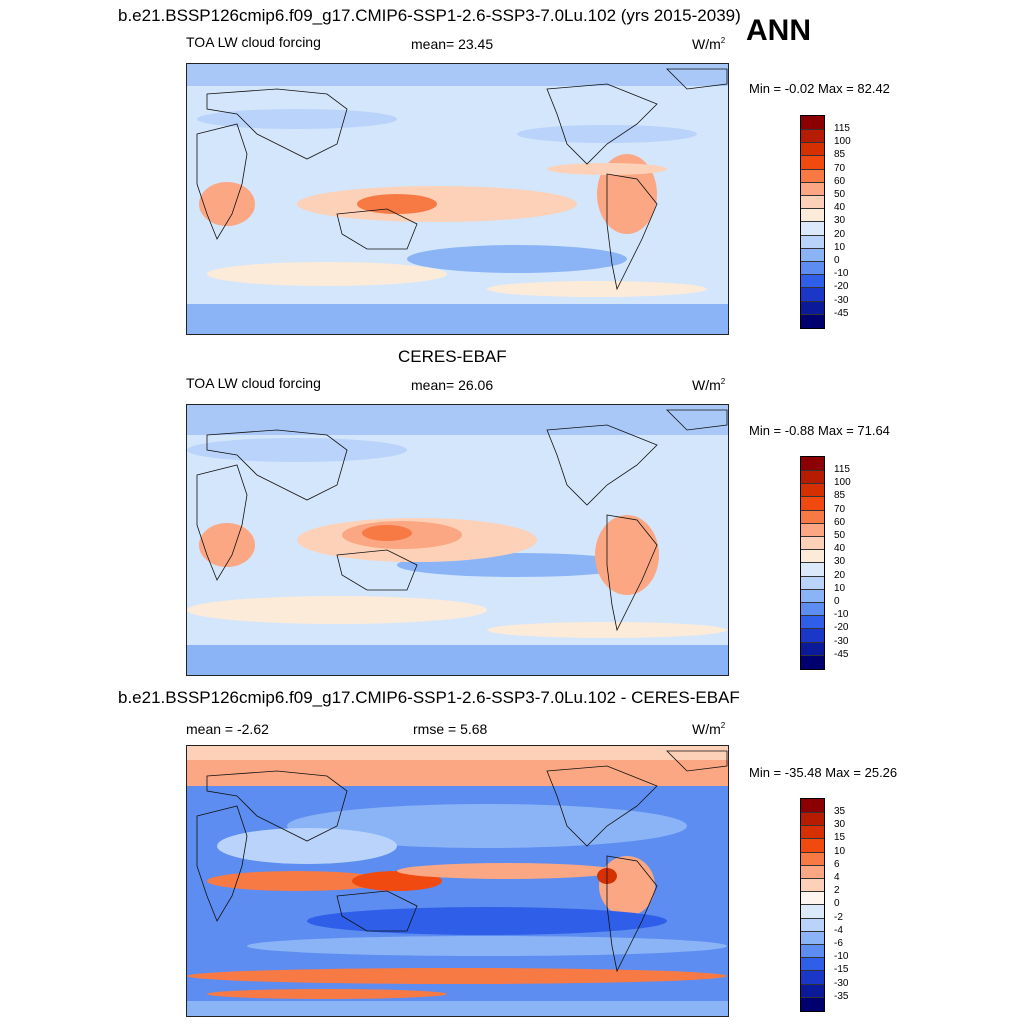  Describe the element at coordinates (842, 469) in the screenshot. I see `panel2-level-label: 115` at that location.